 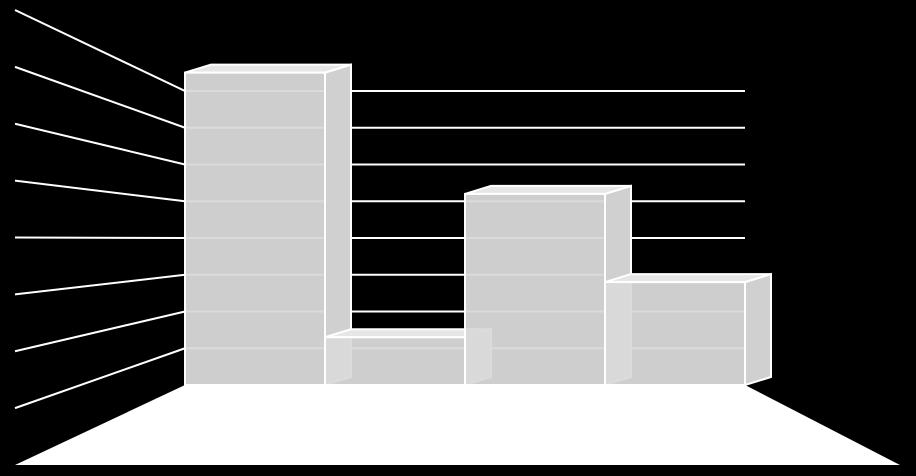 I want to click on bar, so click(x=688, y=329).